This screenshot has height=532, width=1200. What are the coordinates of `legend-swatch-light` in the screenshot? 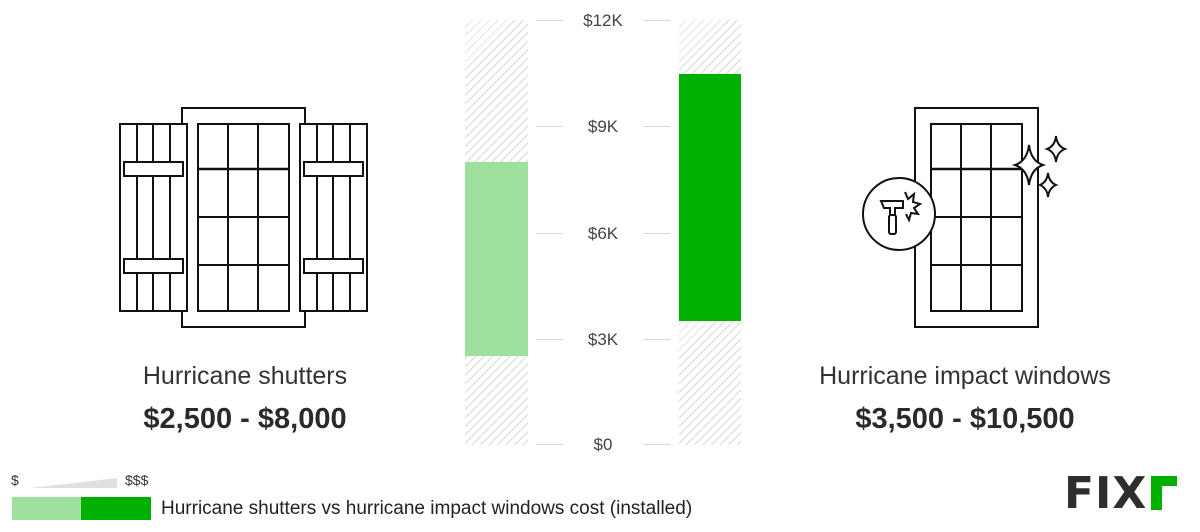 It's located at (46, 508).